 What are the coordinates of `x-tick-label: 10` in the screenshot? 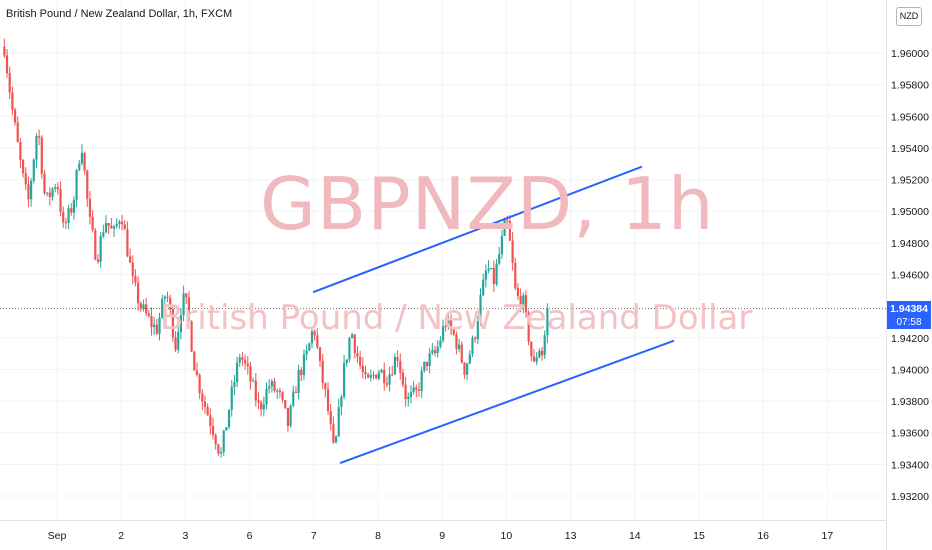 It's located at (507, 536).